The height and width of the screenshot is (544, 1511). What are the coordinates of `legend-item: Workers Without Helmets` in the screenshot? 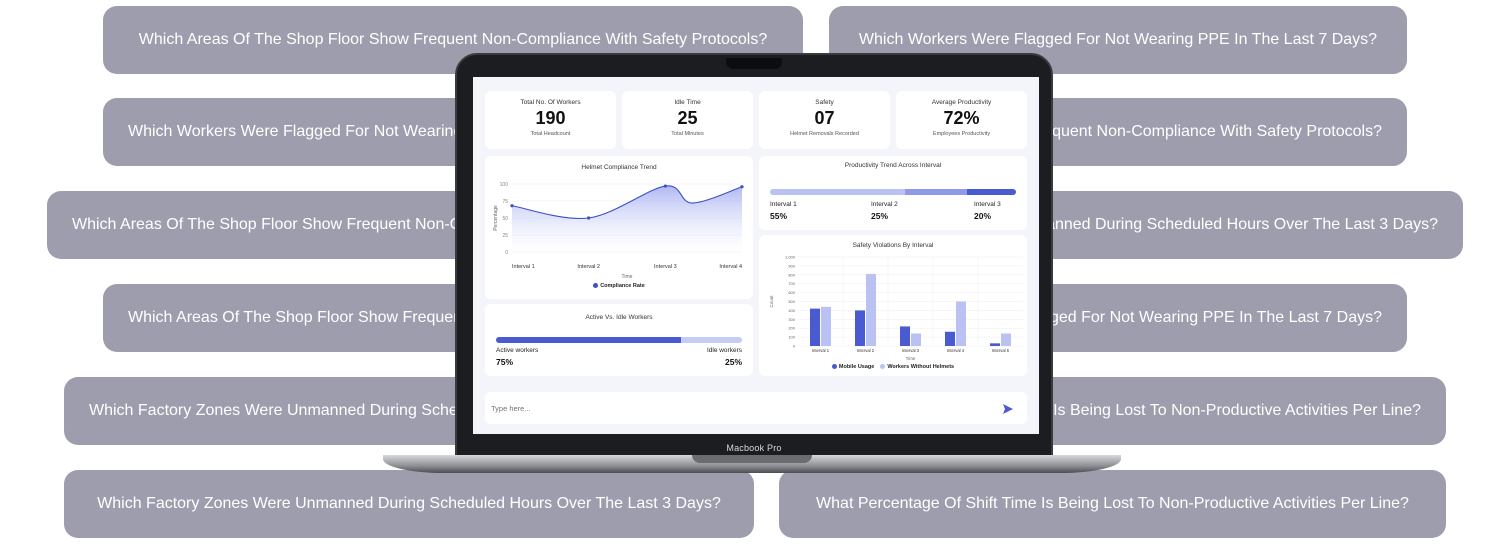 It's located at (917, 367).